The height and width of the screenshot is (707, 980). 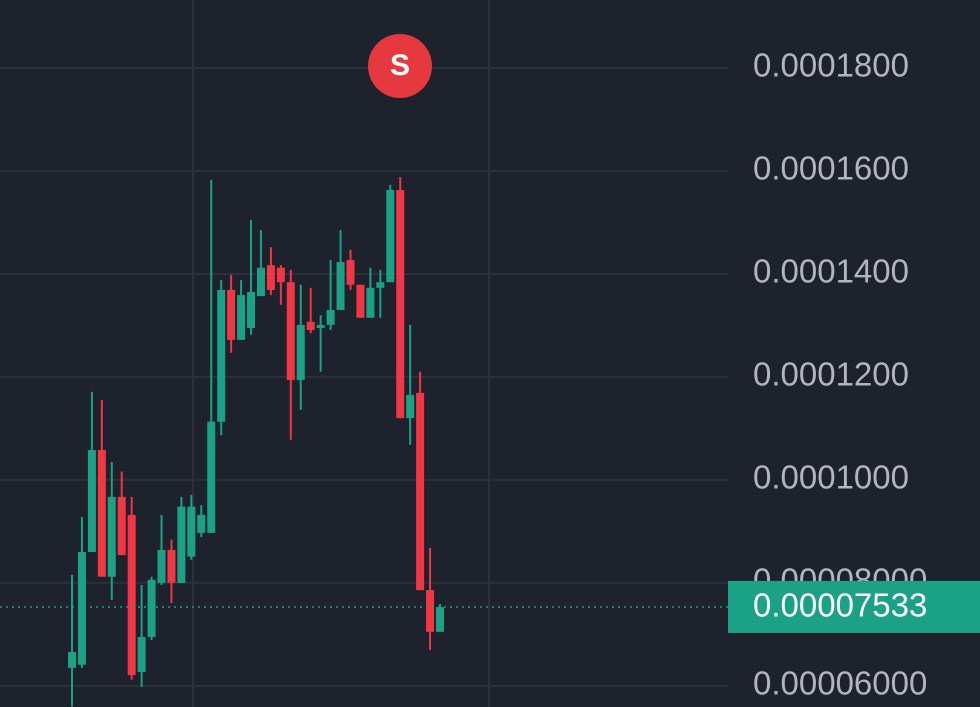 What do you see at coordinates (840, 605) in the screenshot?
I see `current-price-label: 0.00007533` at bounding box center [840, 605].